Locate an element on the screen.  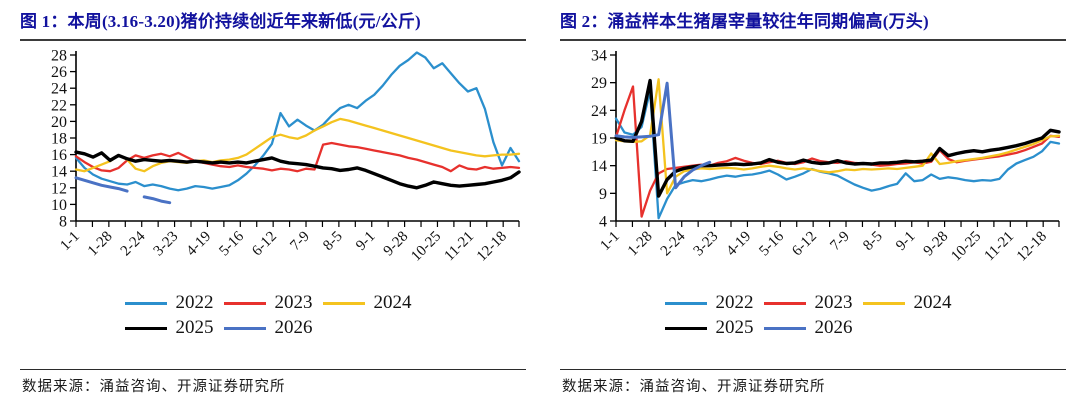
y-tick-label: 28 is located at coordinates (59, 56).